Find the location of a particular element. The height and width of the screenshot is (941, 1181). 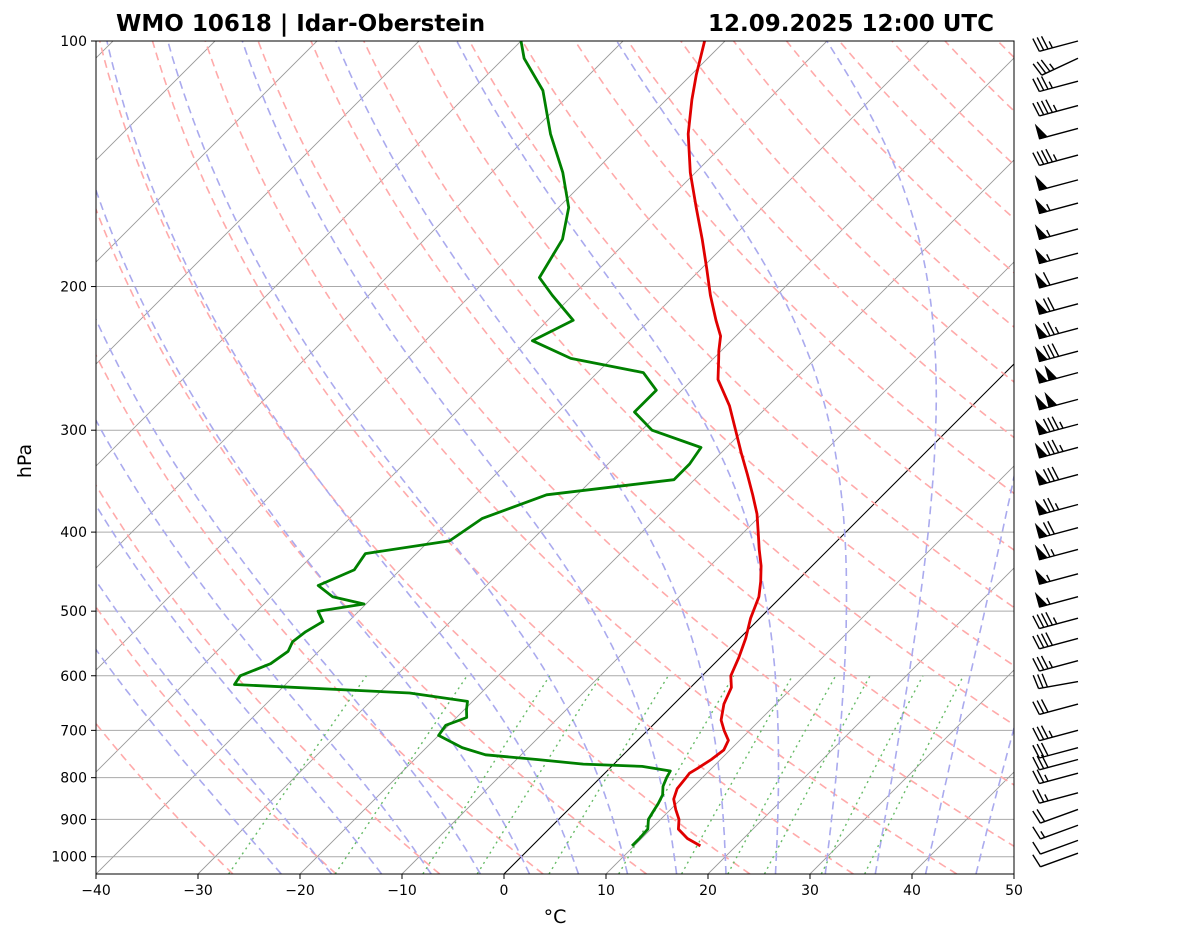

y-tick-label: 300 is located at coordinates (73, 431).